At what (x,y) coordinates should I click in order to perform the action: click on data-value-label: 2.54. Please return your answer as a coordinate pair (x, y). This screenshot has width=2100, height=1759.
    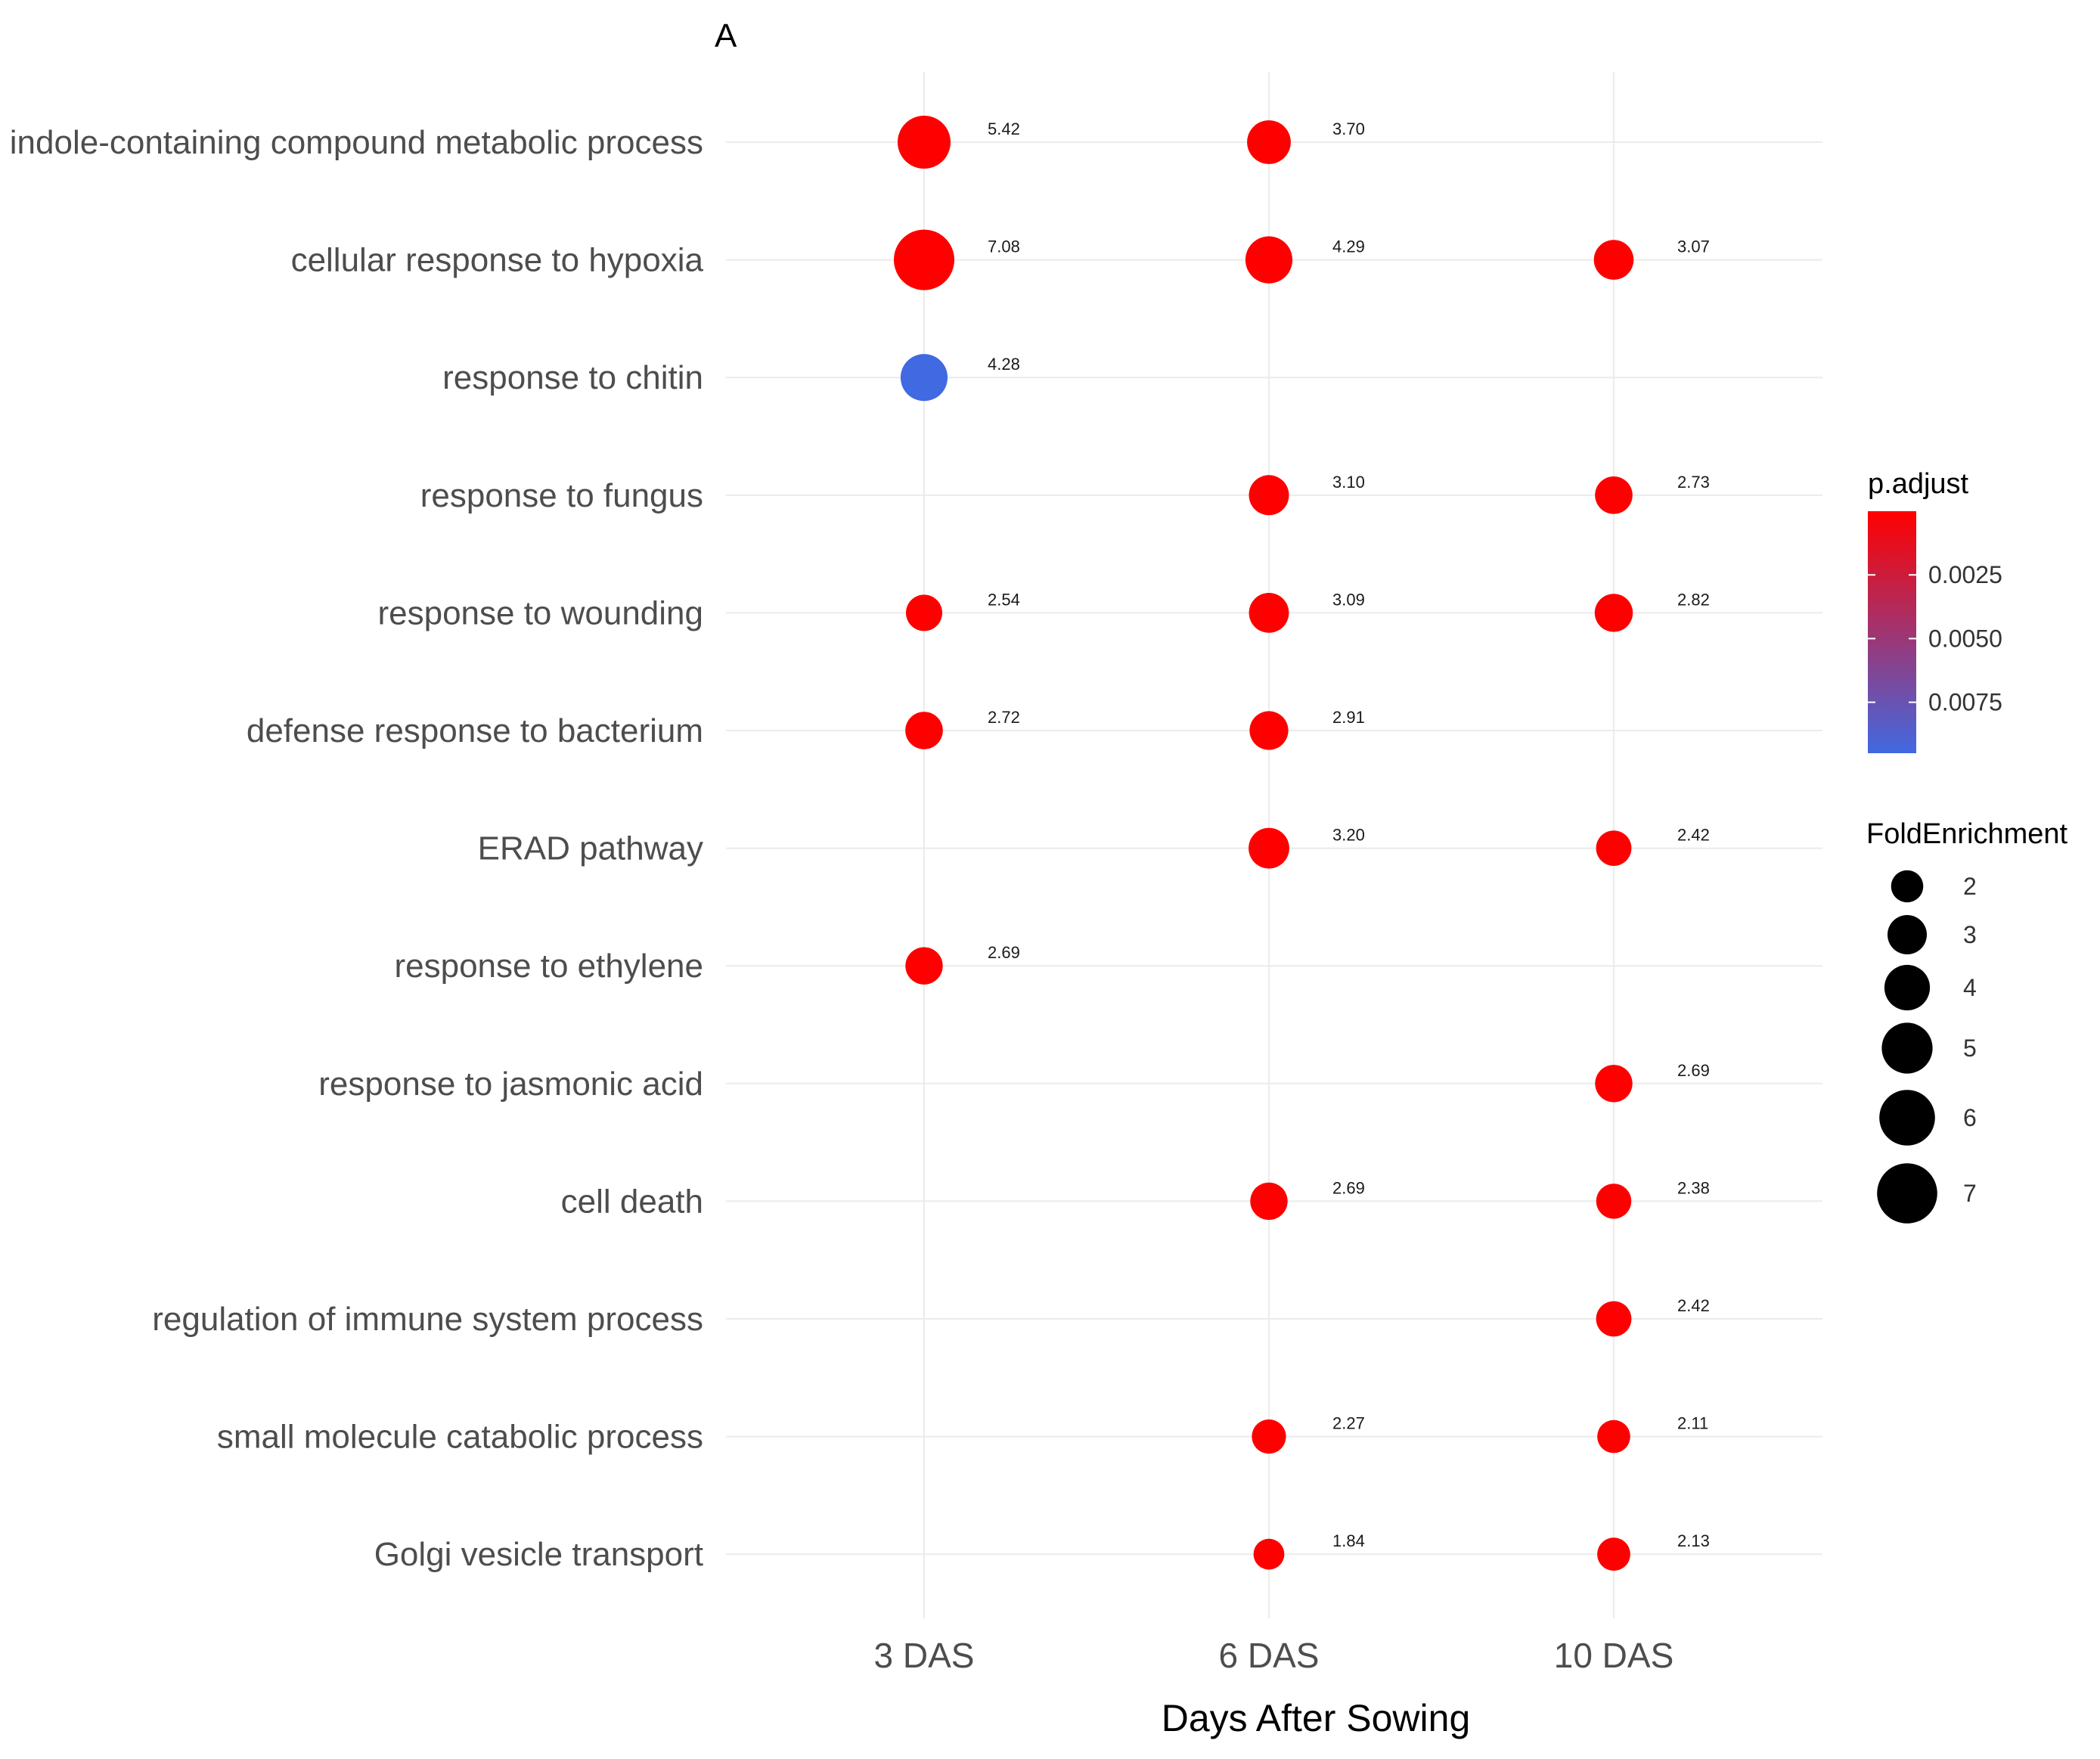
    Looking at the image, I should click on (1004, 599).